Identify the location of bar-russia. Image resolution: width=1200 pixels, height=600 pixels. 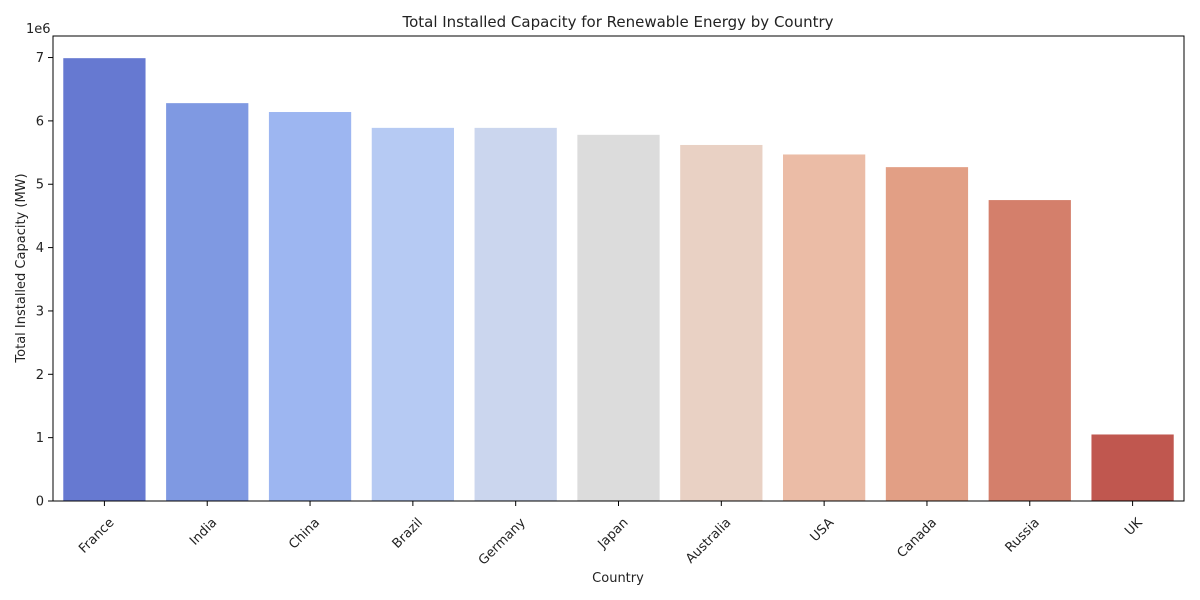
(1029, 350).